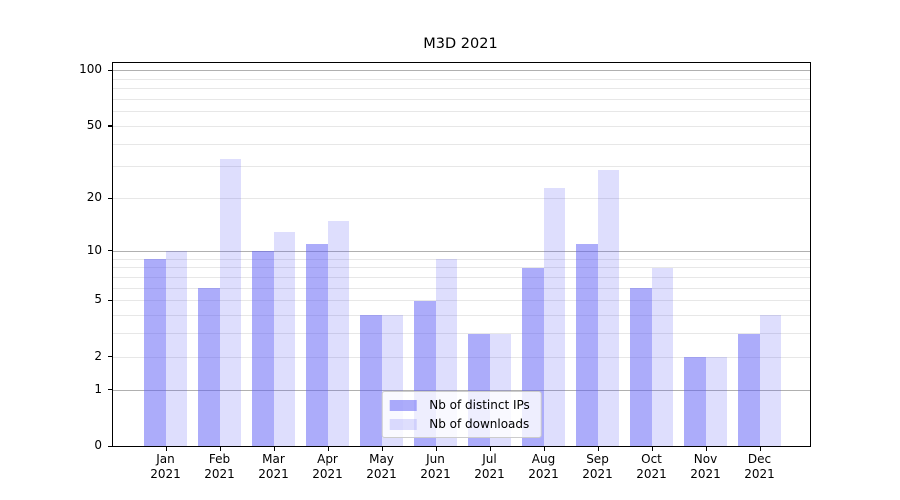  What do you see at coordinates (770, 380) in the screenshot?
I see `bar-downloads-dec` at bounding box center [770, 380].